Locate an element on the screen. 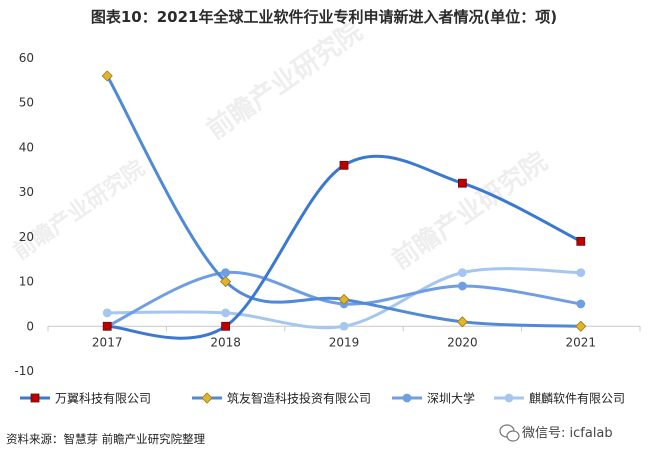 Image resolution: width=649 pixels, height=459 pixels. legend-label: 麒麟软件有限公司 is located at coordinates (577, 398).